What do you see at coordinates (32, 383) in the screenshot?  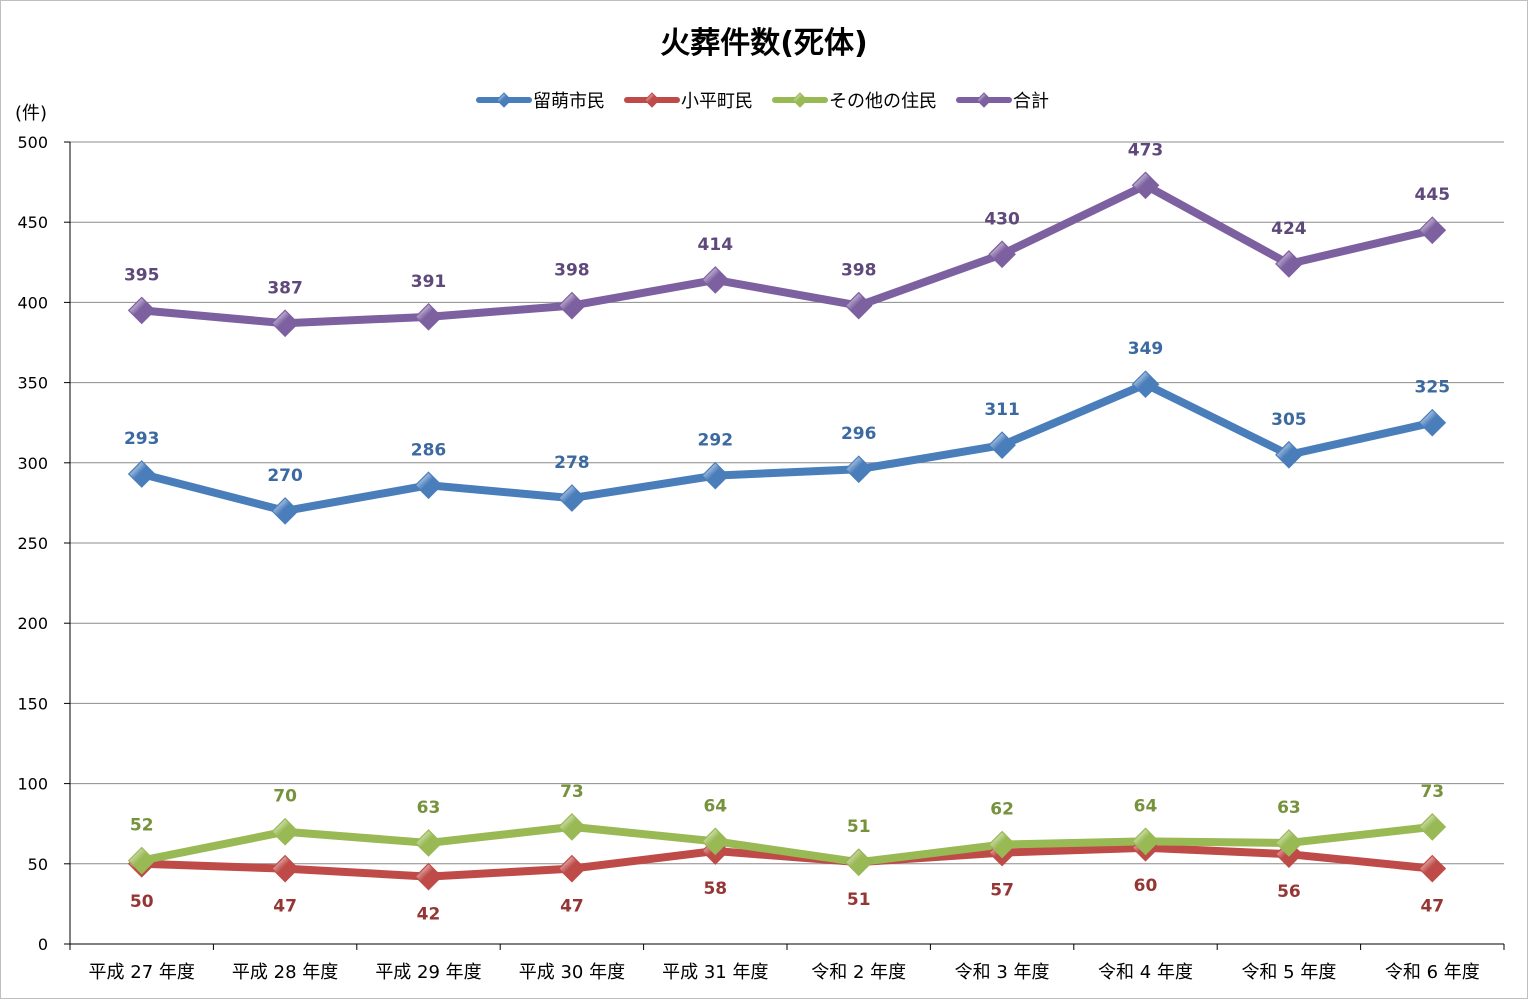 I see `y-tick-label: 350` at bounding box center [32, 383].